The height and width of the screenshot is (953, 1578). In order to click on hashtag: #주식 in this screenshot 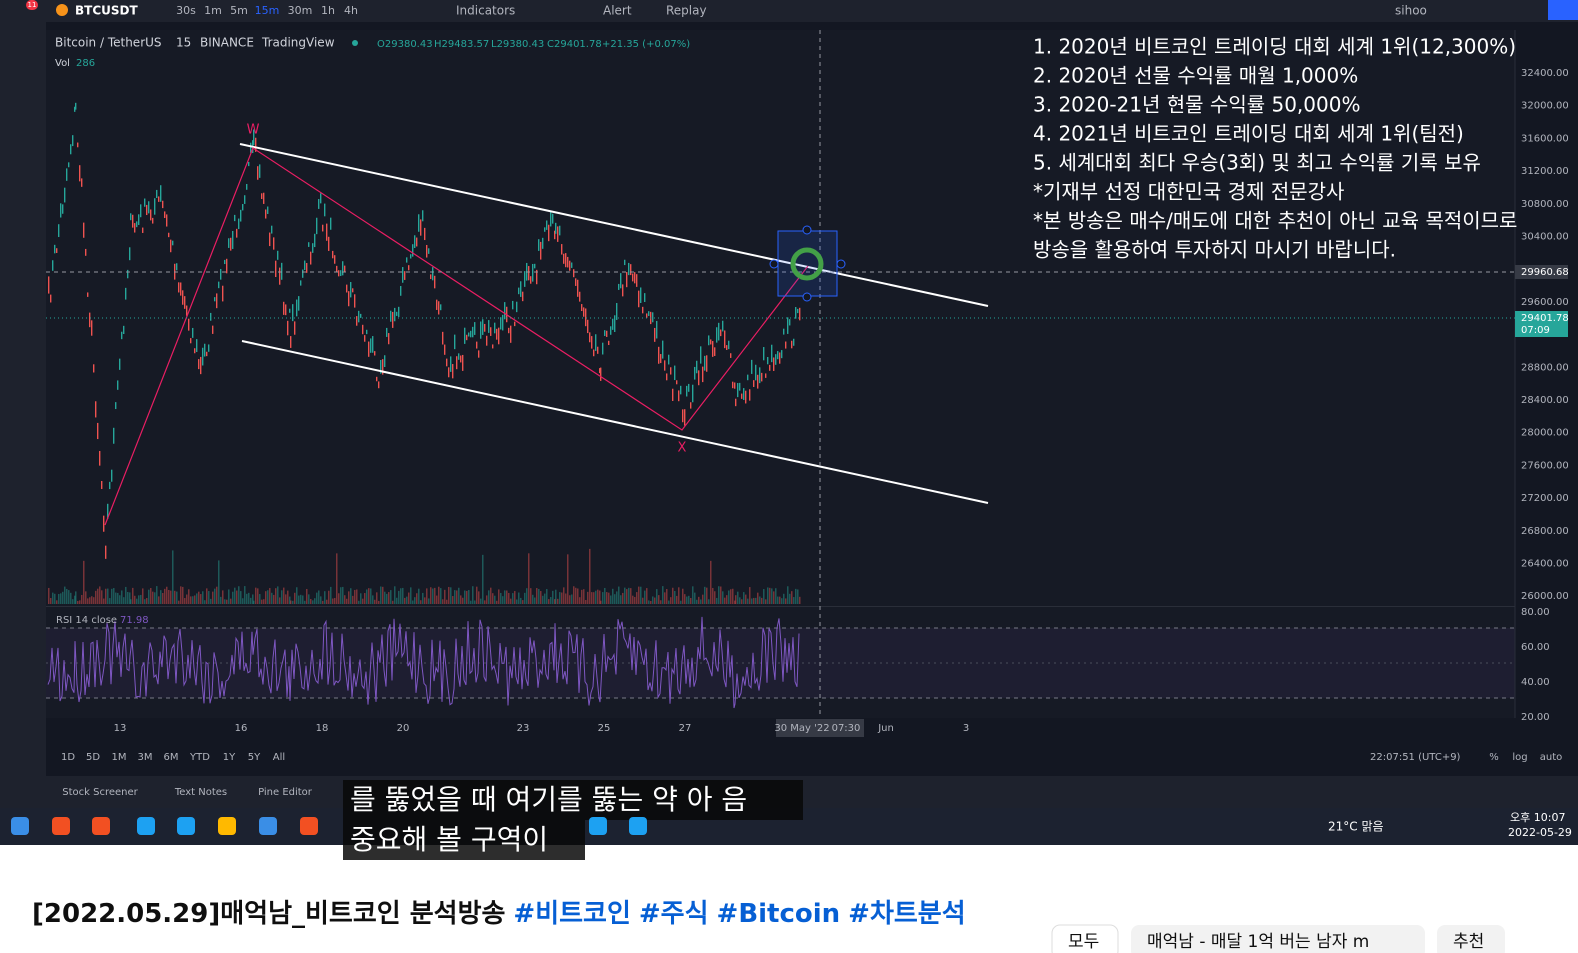, I will do `click(674, 914)`.